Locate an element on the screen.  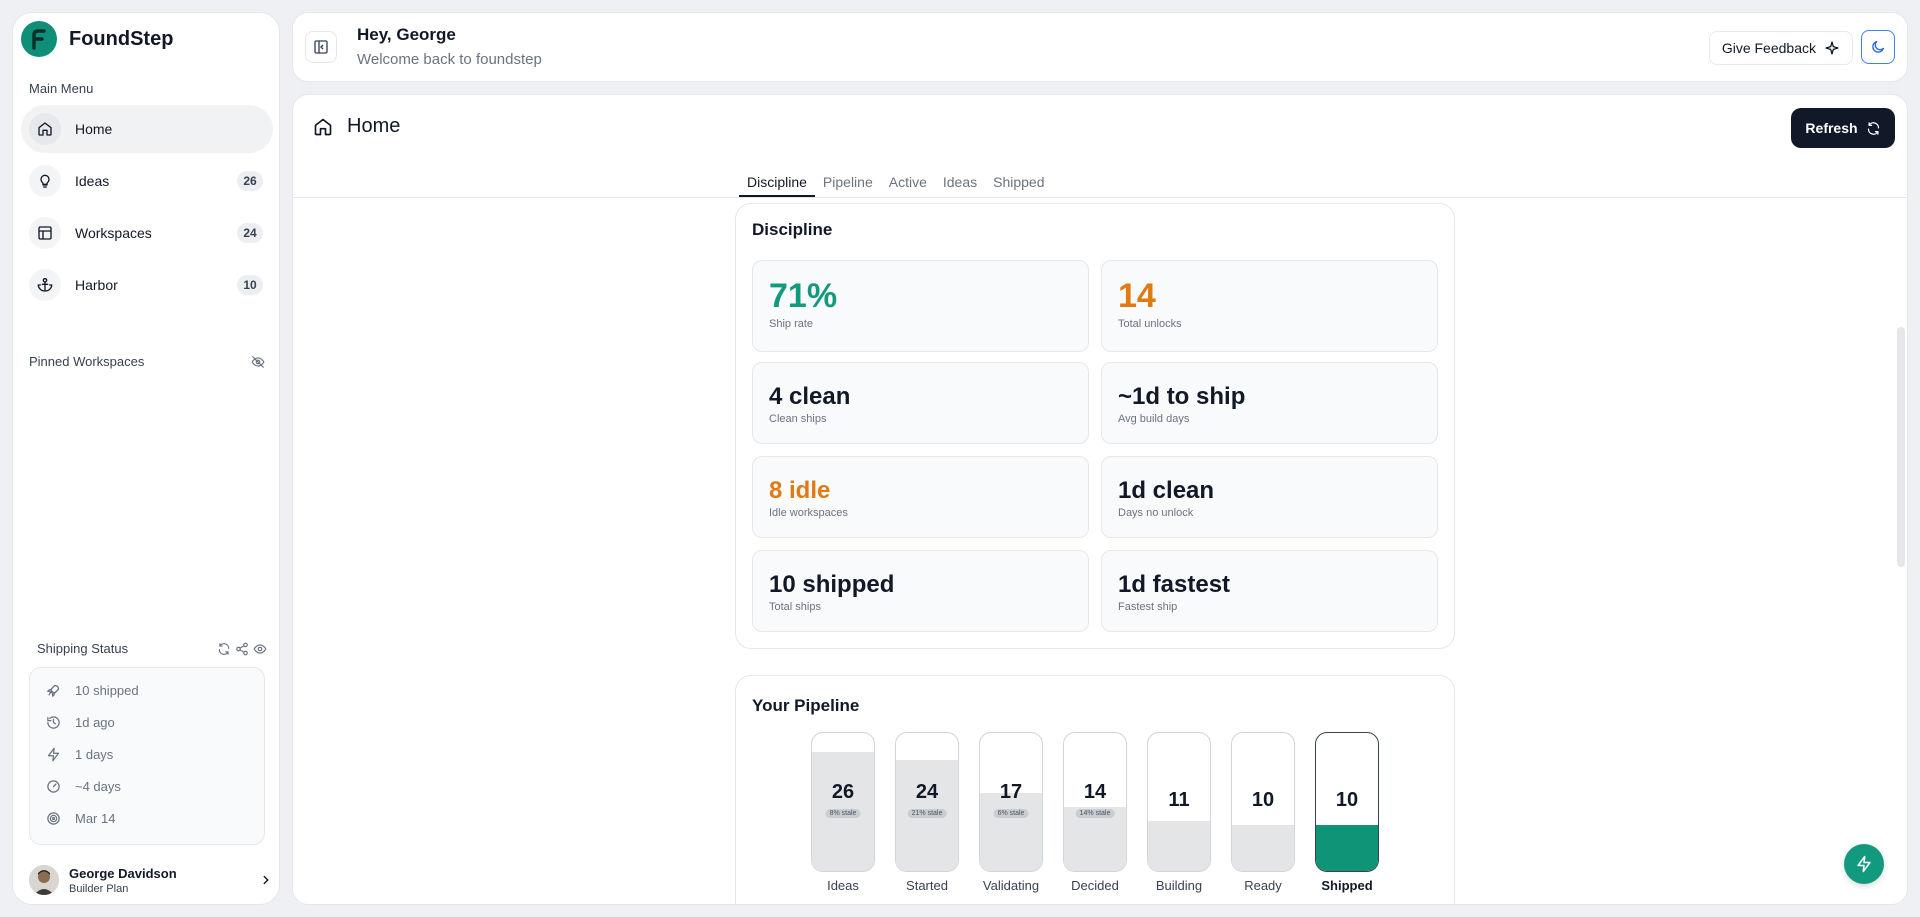
pipeline-count: 17 is located at coordinates (1011, 792).